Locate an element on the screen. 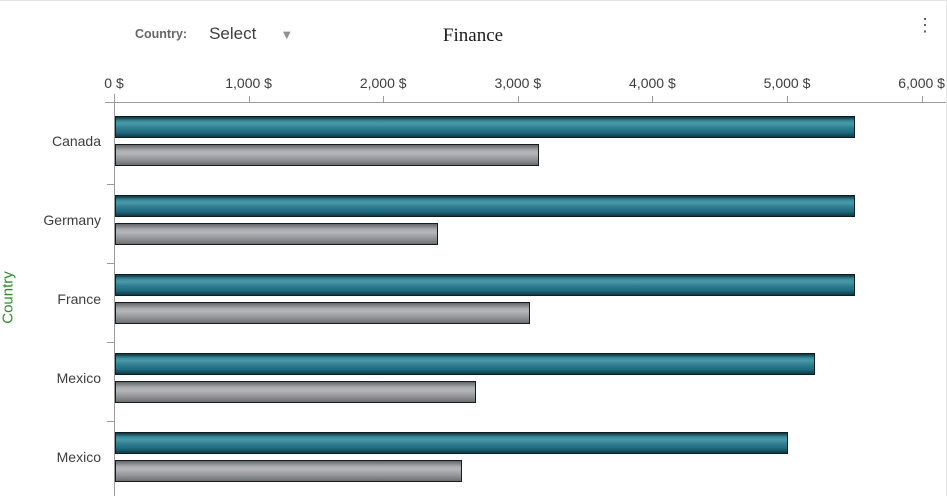  country-select-value: Select is located at coordinates (233, 33).